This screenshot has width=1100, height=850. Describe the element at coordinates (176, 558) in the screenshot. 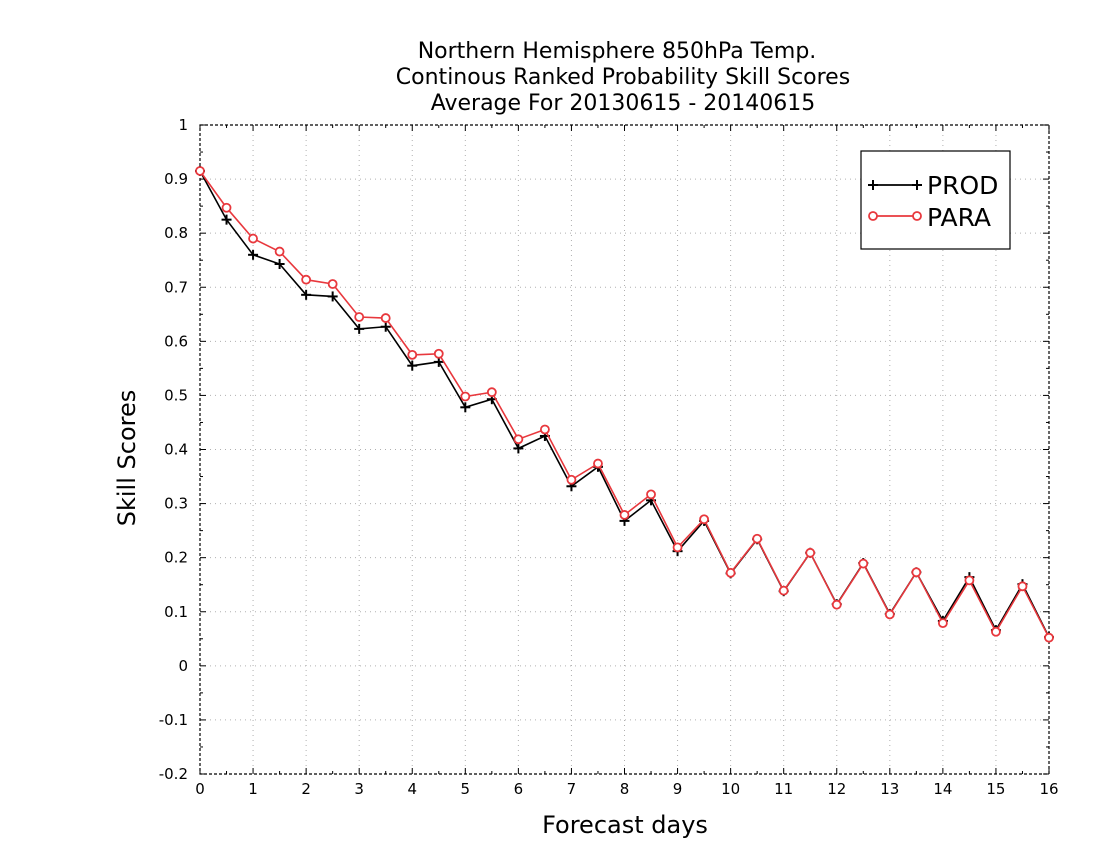

I see `y-tick-label: 0.2` at that location.